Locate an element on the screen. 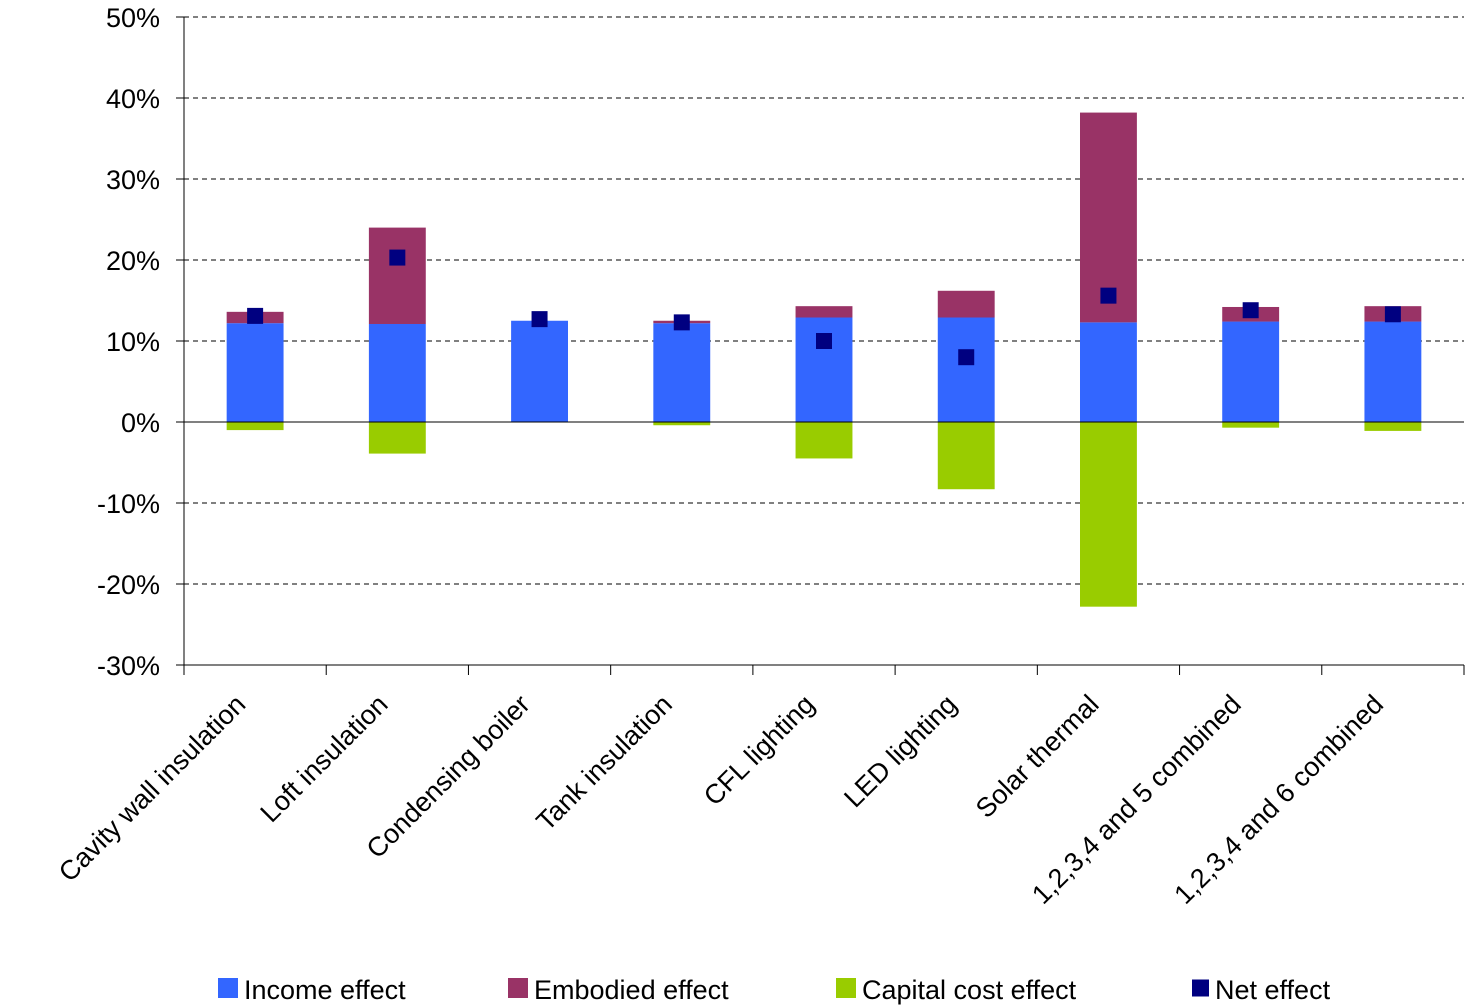 This screenshot has width=1466, height=1008. legend-label: Net effect is located at coordinates (1273, 990).